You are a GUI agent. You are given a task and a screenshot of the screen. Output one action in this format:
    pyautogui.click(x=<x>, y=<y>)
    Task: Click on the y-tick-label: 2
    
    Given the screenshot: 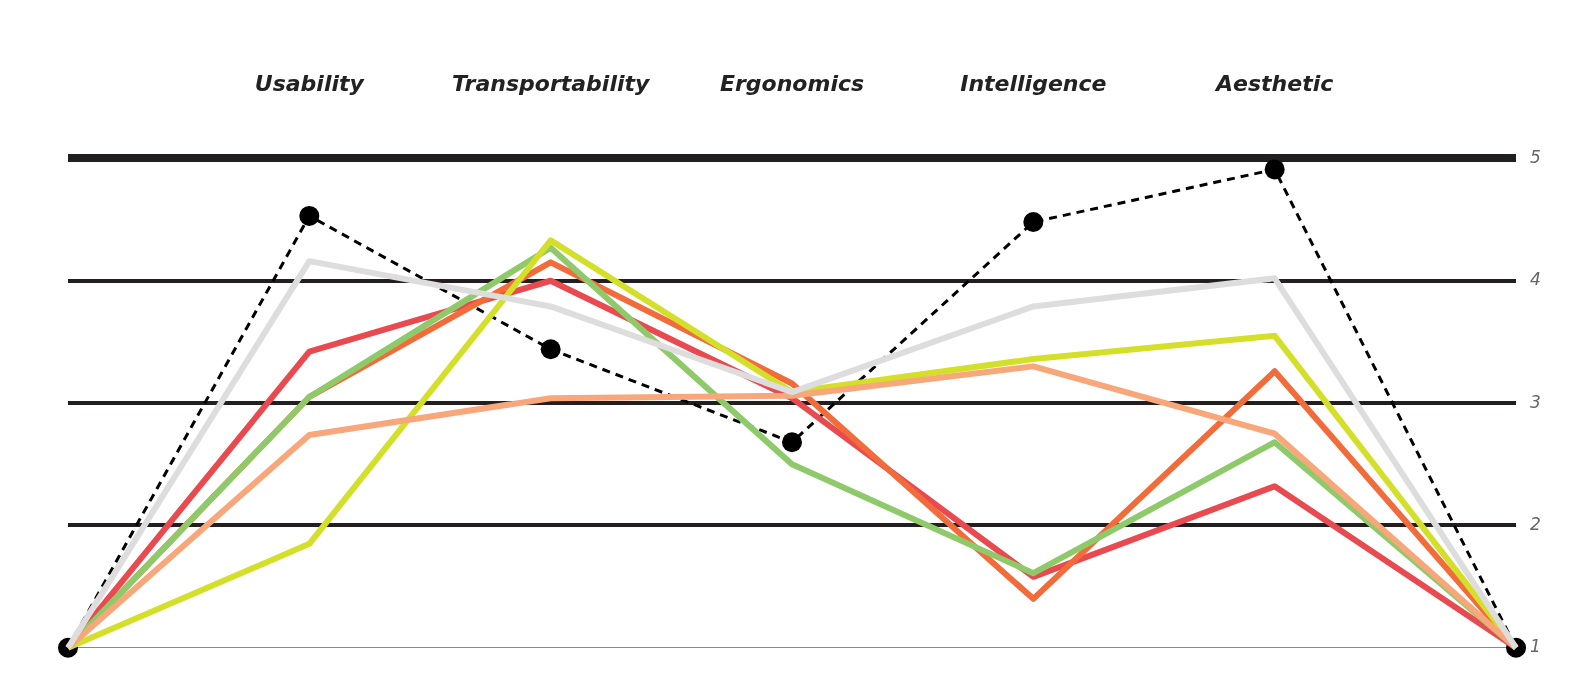 What is the action you would take?
    pyautogui.click(x=1535, y=523)
    